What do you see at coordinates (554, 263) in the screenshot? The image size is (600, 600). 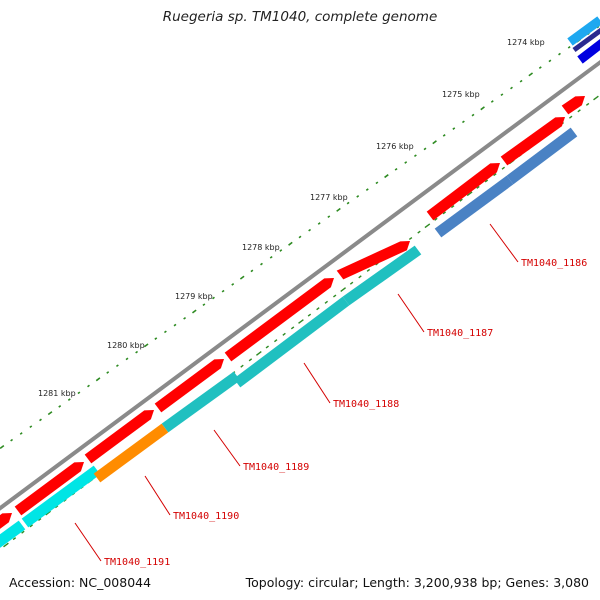 I see `gene-label: TM1040_1186` at bounding box center [554, 263].